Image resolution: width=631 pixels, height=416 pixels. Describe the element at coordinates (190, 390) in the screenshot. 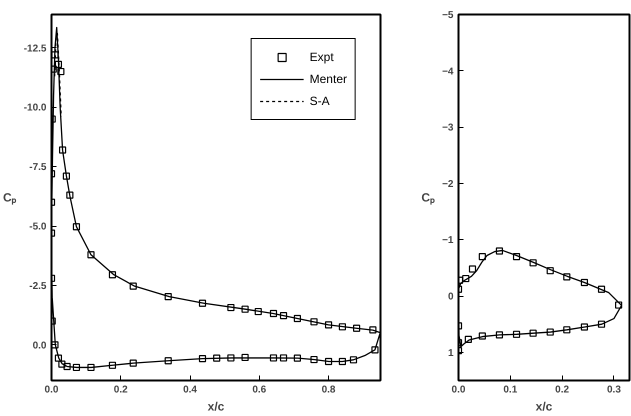

I see `x-tick-label: 0.4` at that location.